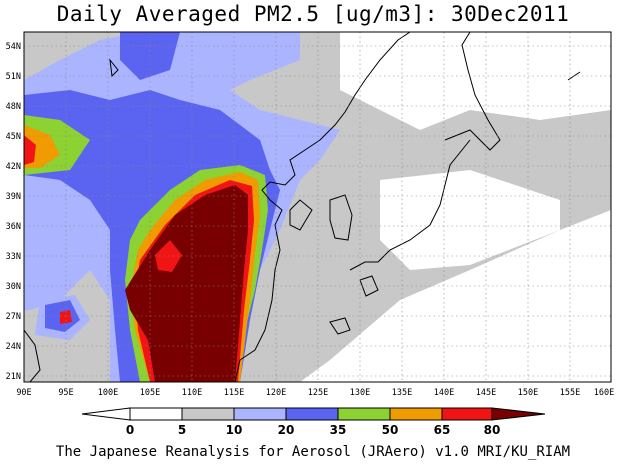  What do you see at coordinates (13, 197) in the screenshot?
I see `lat-tick: 39N` at bounding box center [13, 197].